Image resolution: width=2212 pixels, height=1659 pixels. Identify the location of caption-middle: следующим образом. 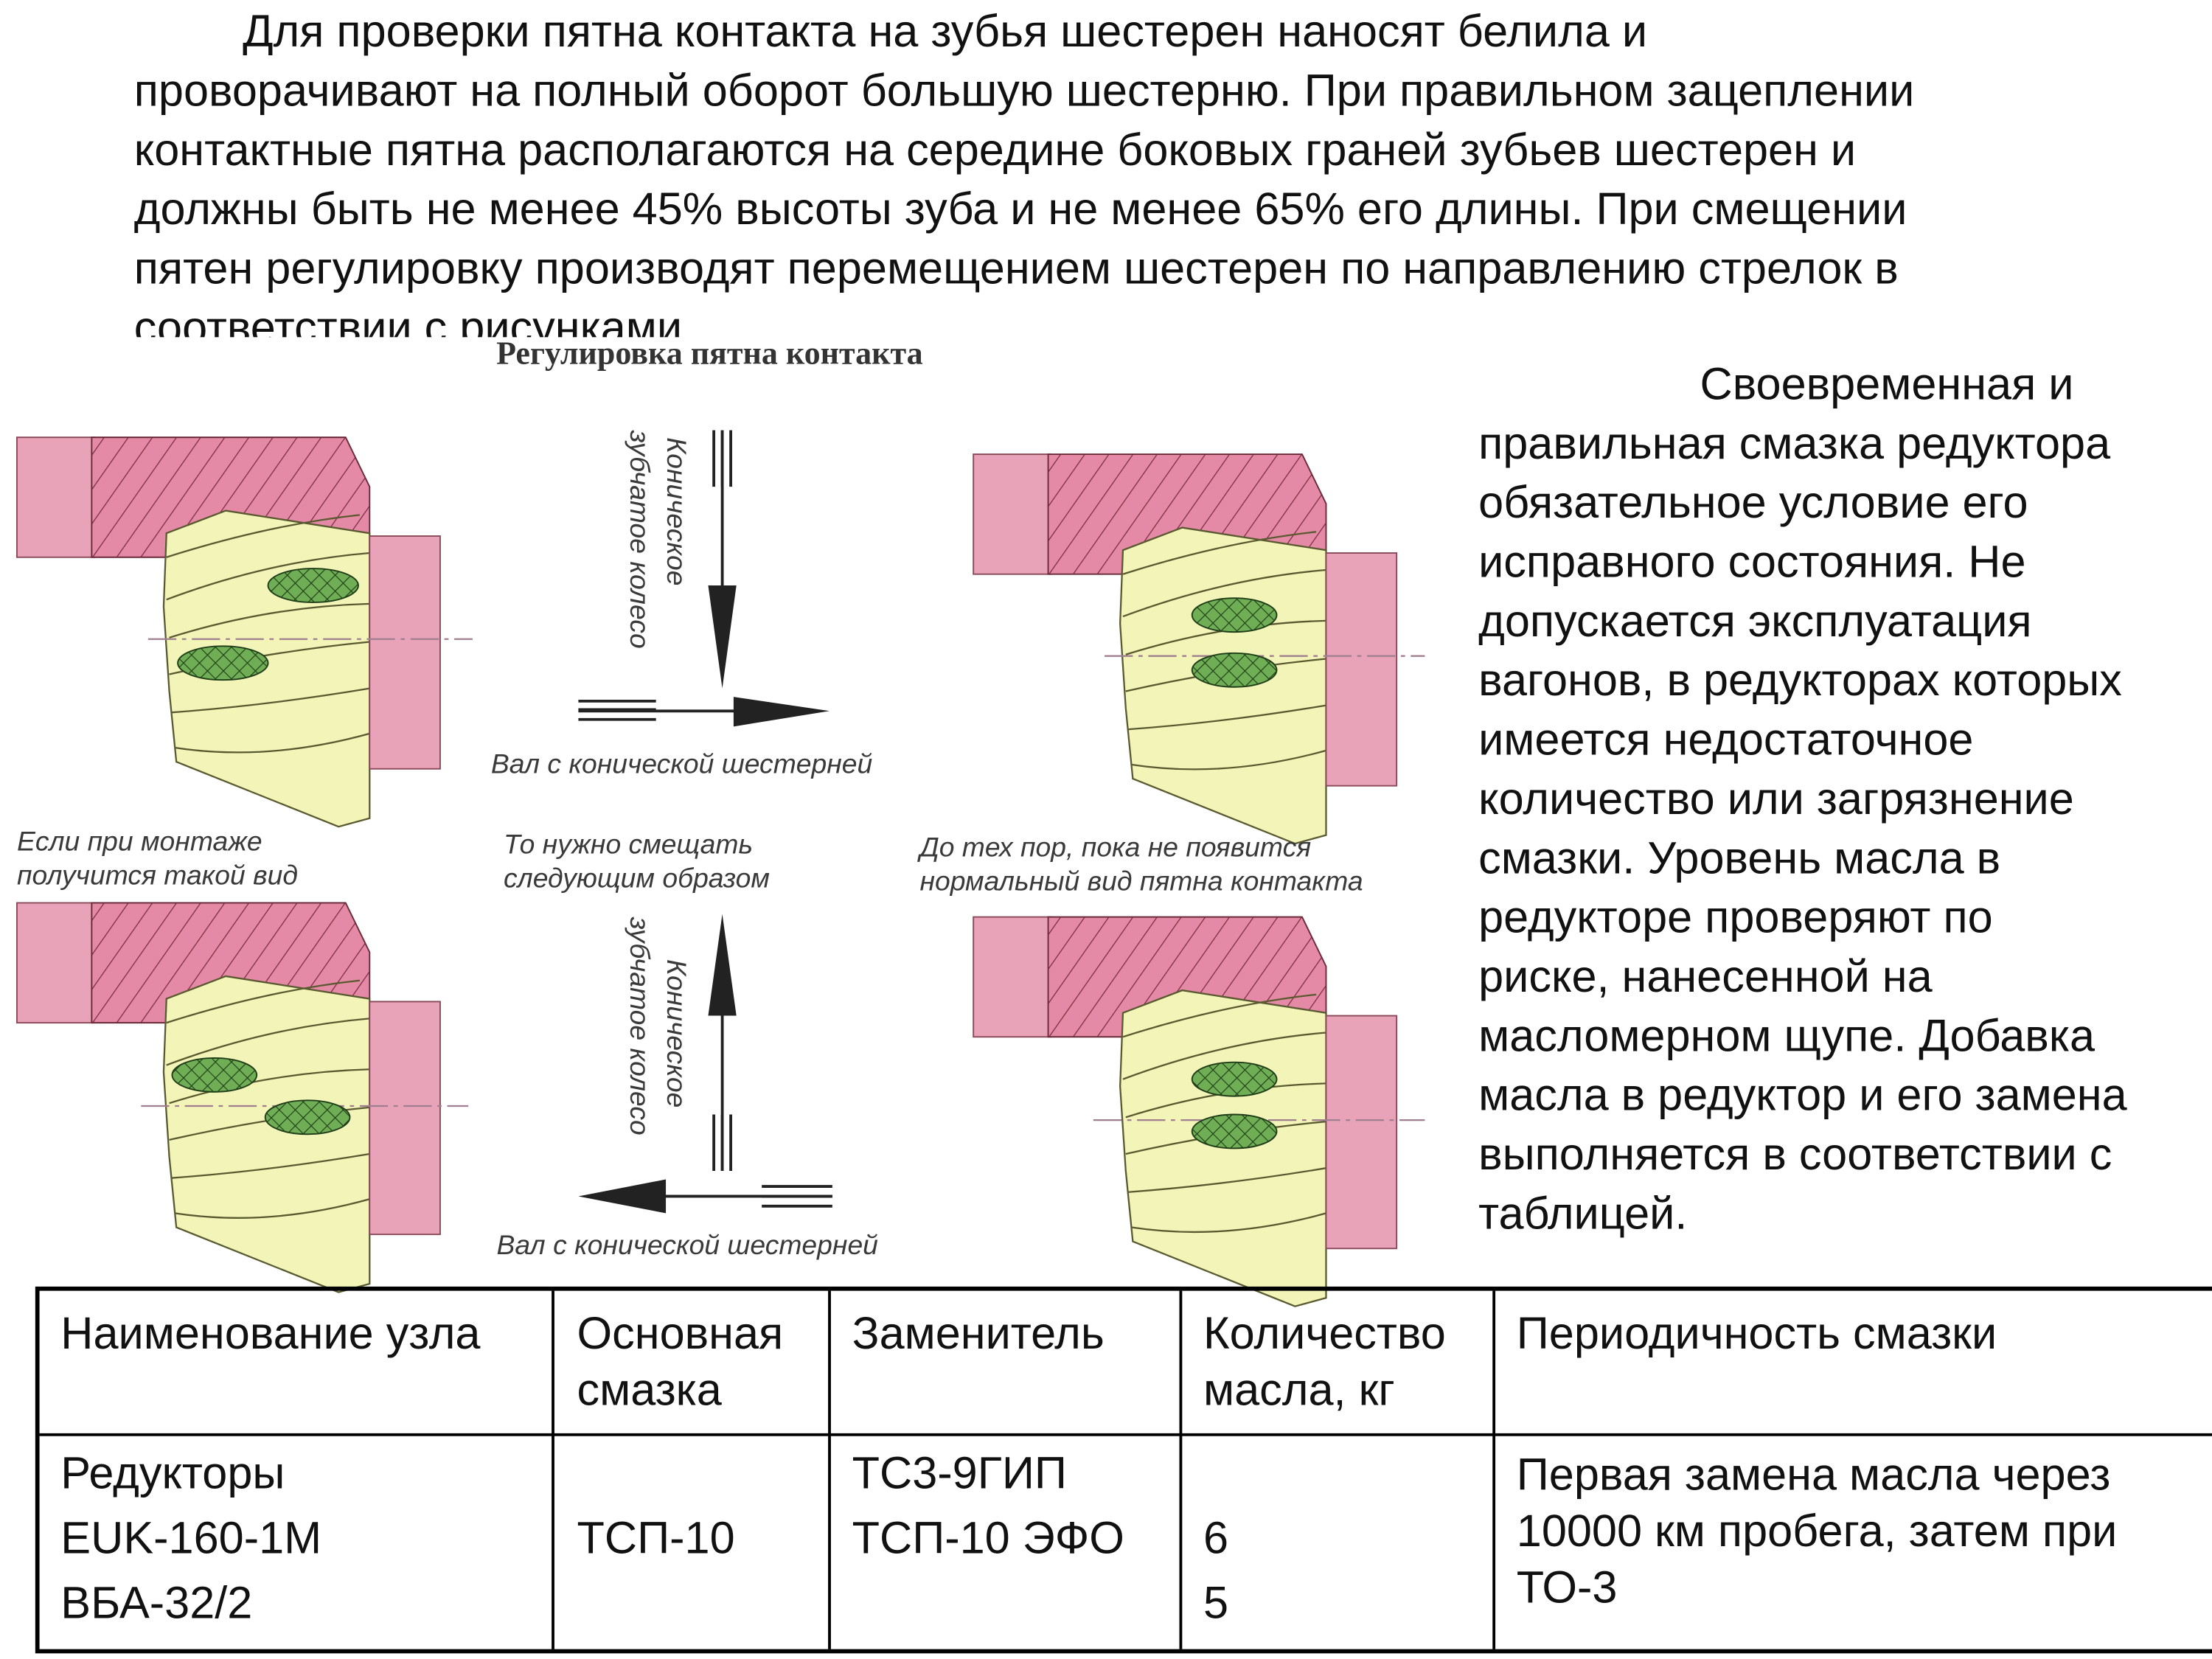
(637, 877).